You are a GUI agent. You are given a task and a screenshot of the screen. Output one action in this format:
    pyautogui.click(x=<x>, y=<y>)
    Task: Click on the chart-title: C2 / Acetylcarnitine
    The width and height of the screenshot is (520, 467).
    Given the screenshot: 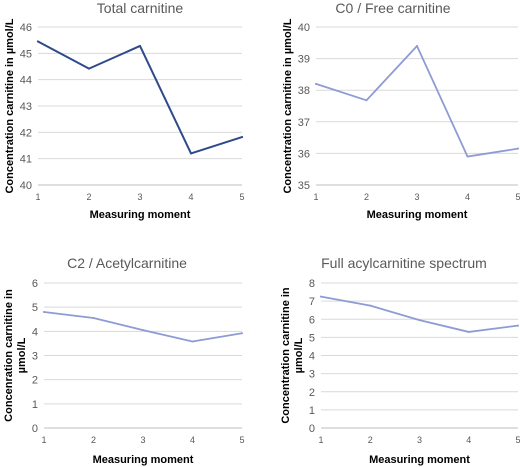 What is the action you would take?
    pyautogui.click(x=127, y=263)
    